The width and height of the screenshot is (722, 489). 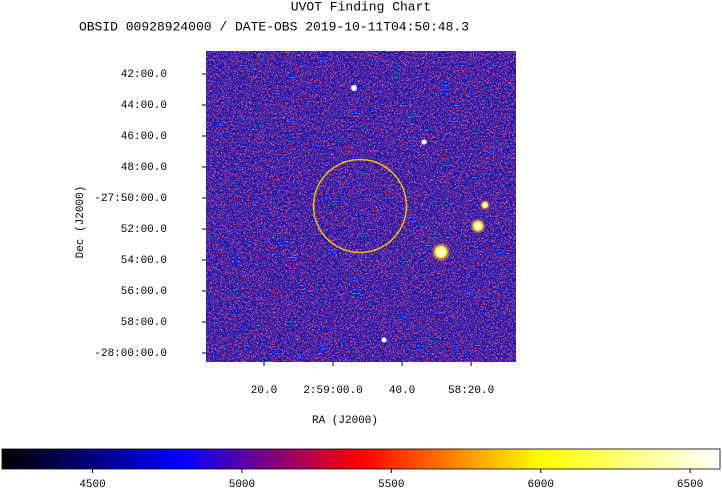 I want to click on colorbar-tick-label: 5500, so click(x=391, y=484).